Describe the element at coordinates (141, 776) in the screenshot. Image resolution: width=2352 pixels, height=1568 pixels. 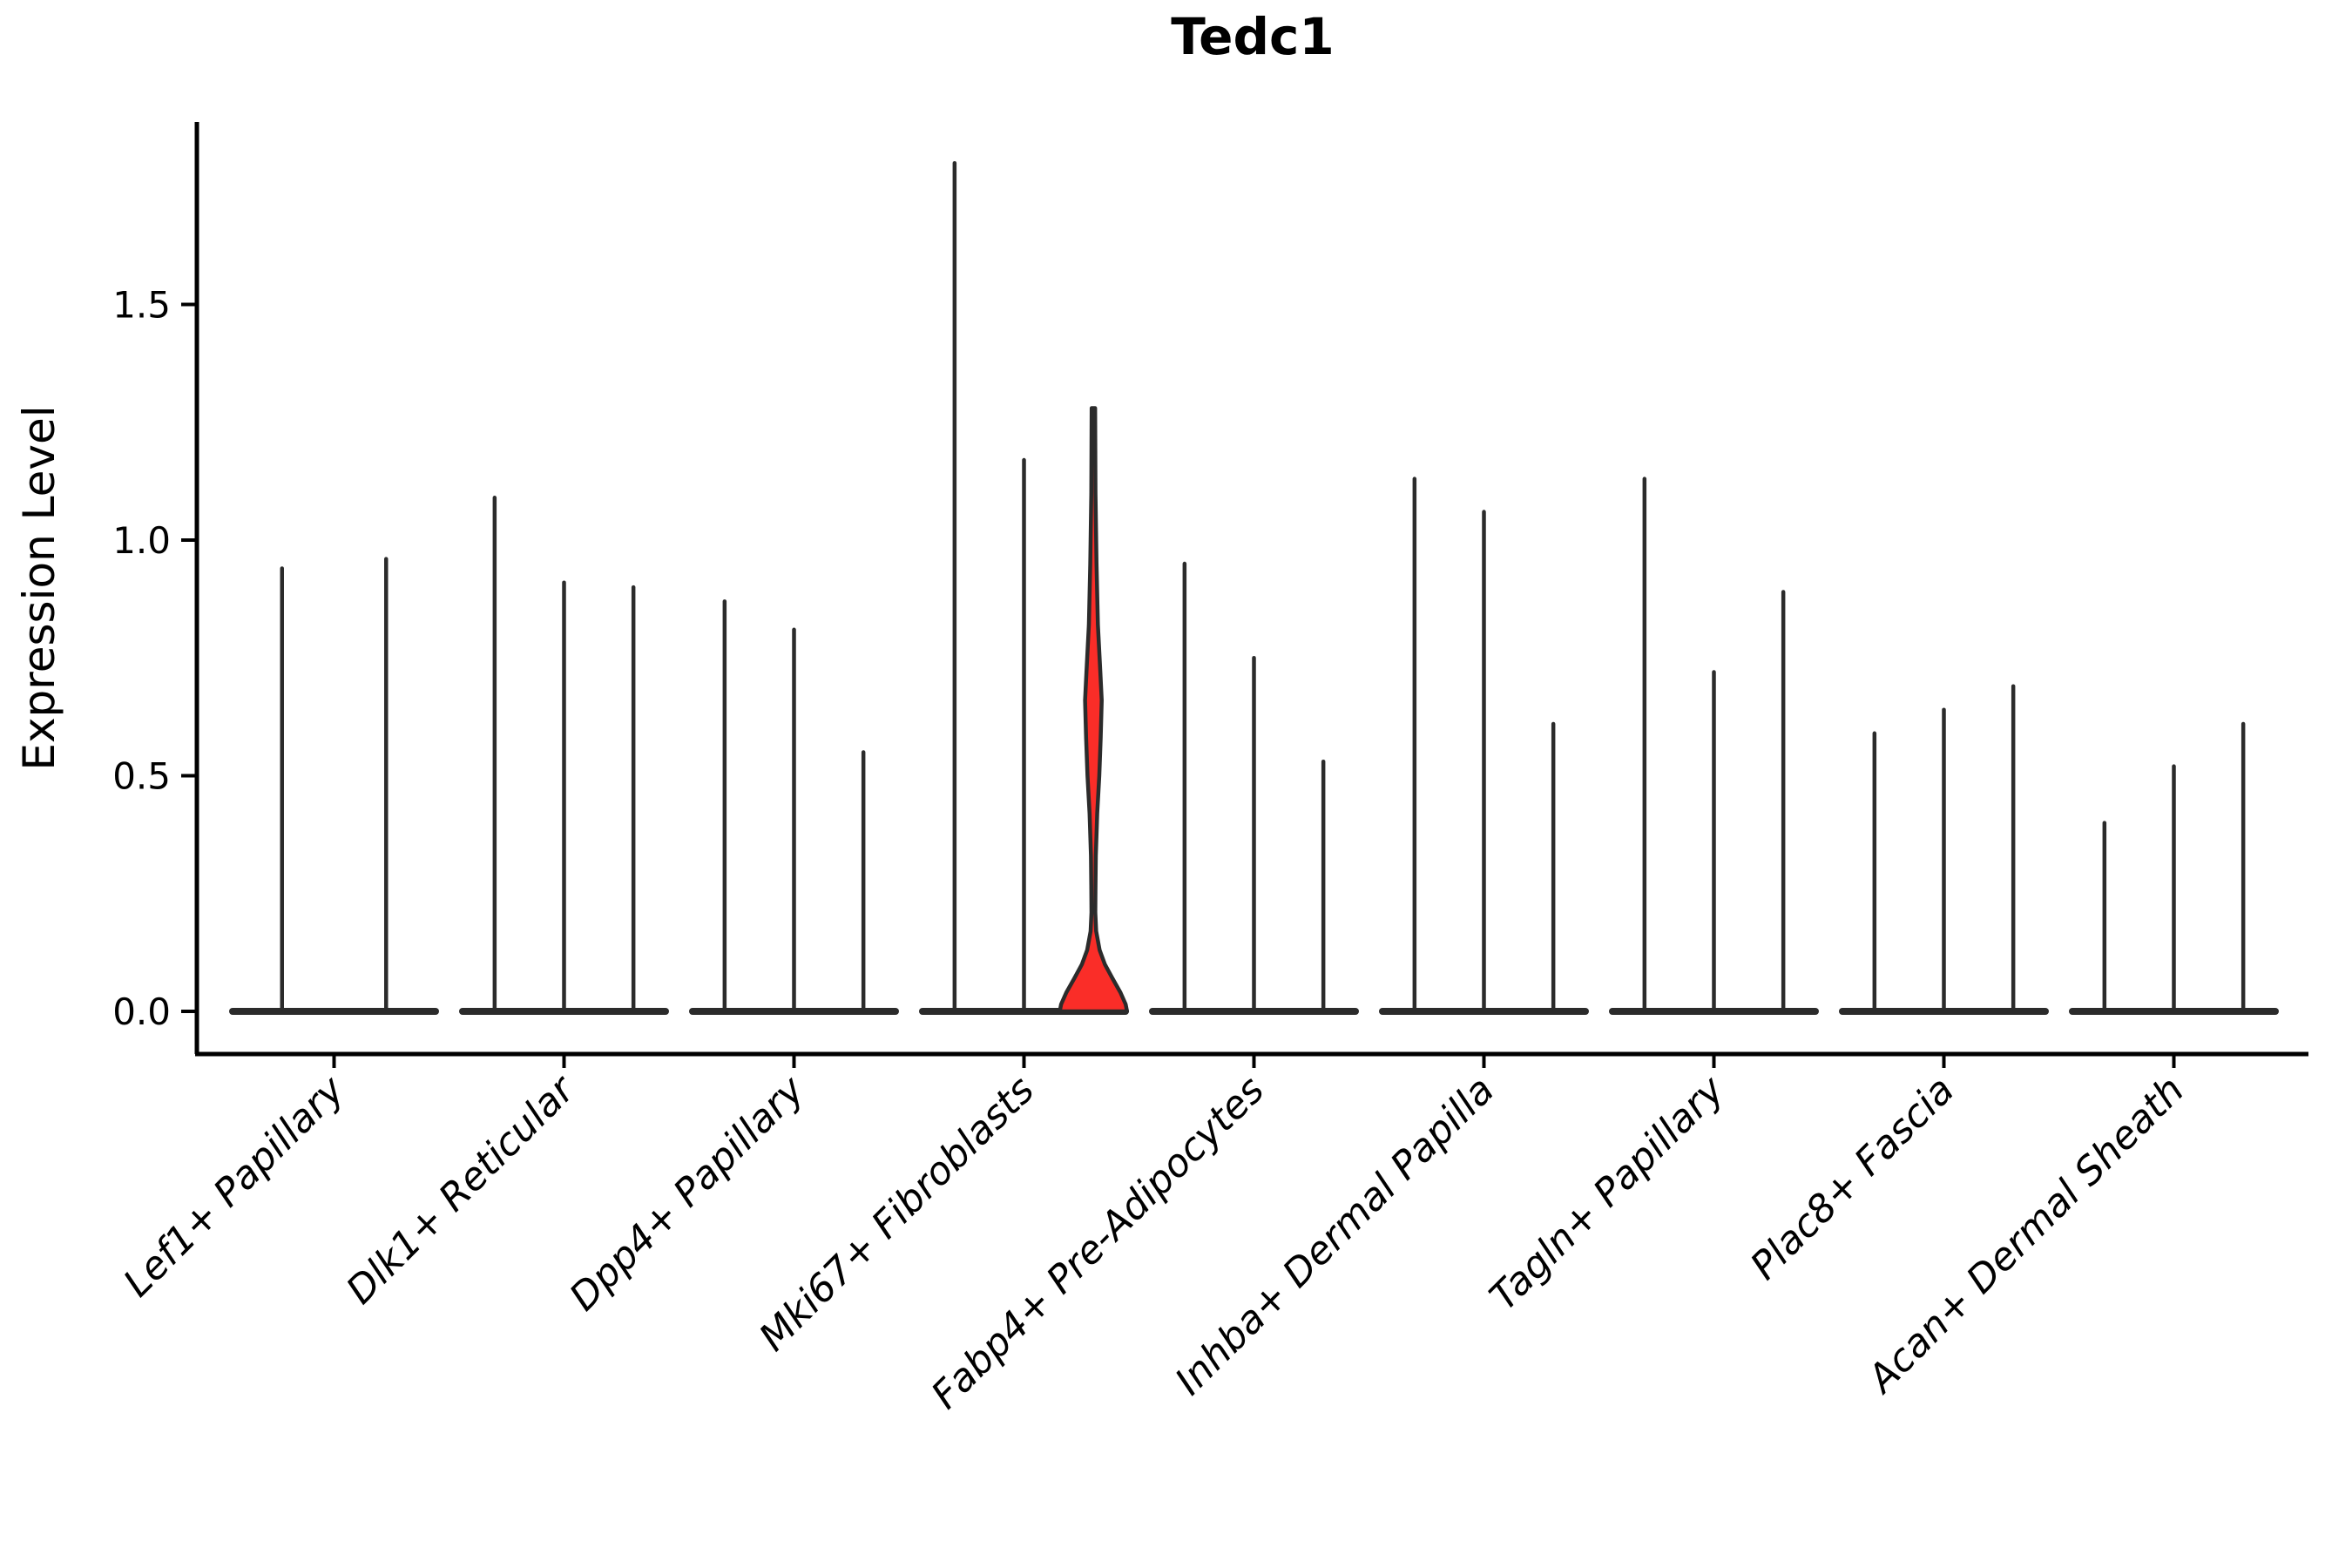
I see `y-tick-label: 0.5` at that location.